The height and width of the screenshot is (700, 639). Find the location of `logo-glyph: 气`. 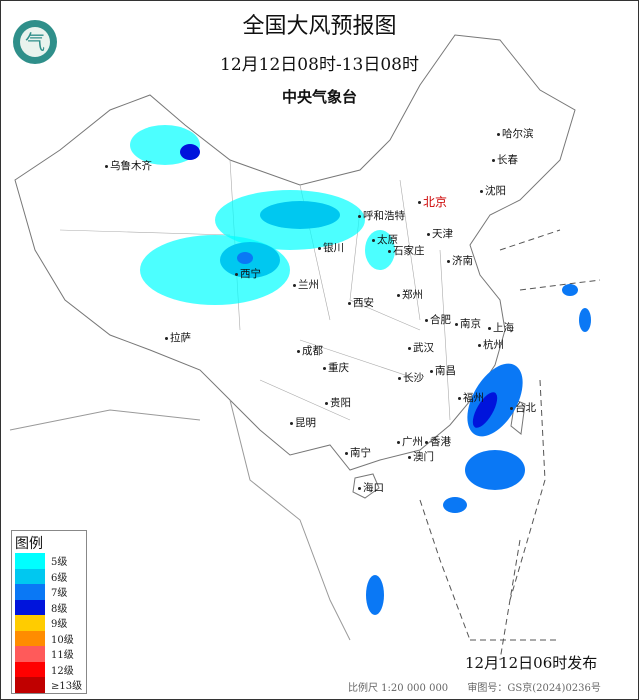

logo-glyph: 气 is located at coordinates (35, 42).